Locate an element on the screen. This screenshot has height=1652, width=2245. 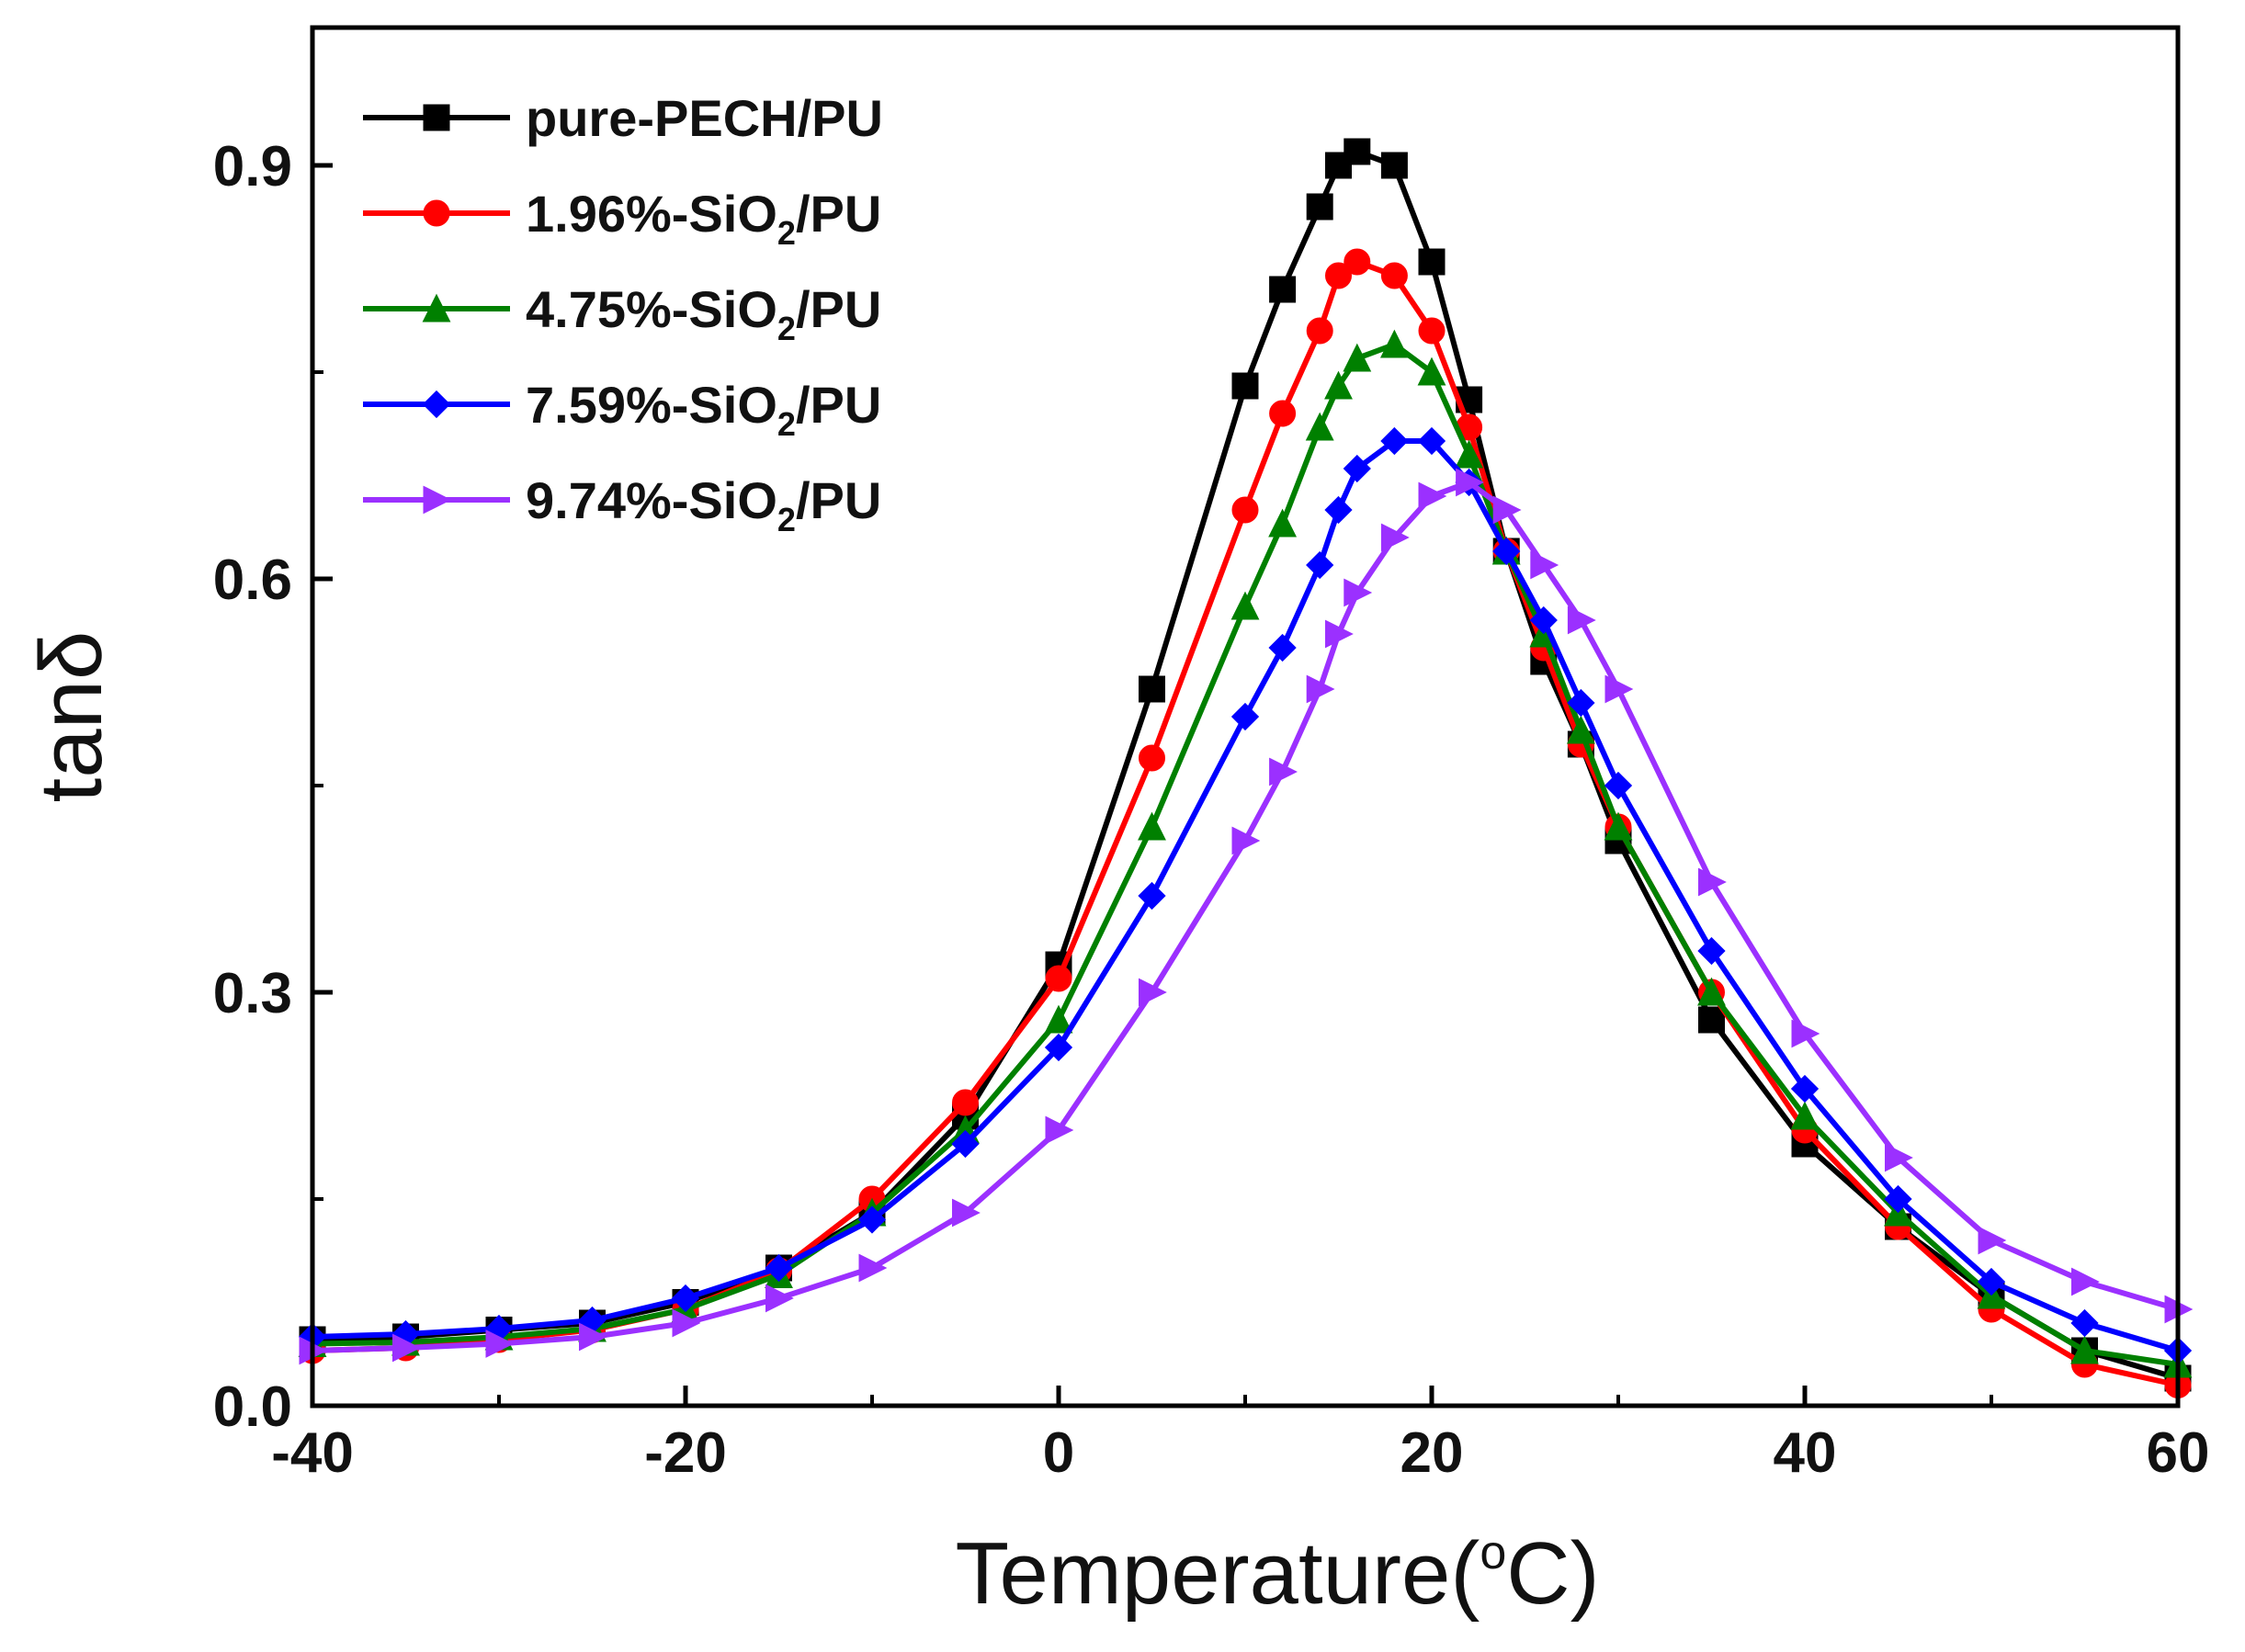
x-axis-title: Temperature(oC) is located at coordinates (1277, 1573).